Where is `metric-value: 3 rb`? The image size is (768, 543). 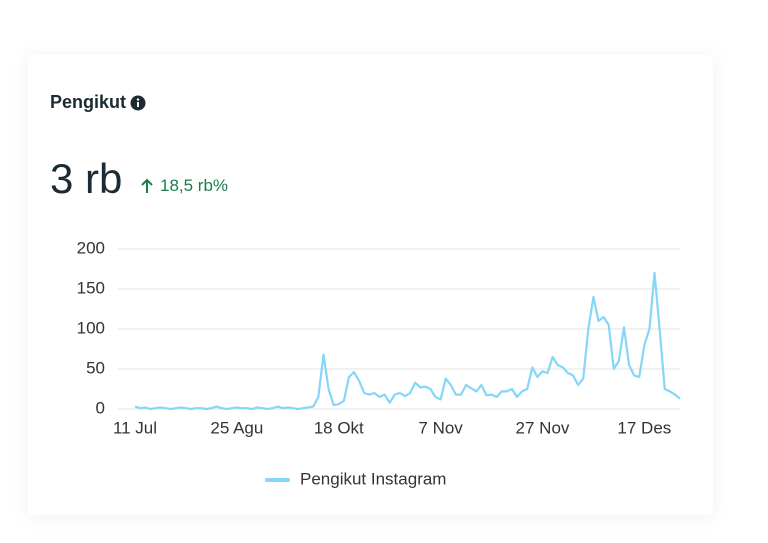
metric-value: 3 rb is located at coordinates (86, 178).